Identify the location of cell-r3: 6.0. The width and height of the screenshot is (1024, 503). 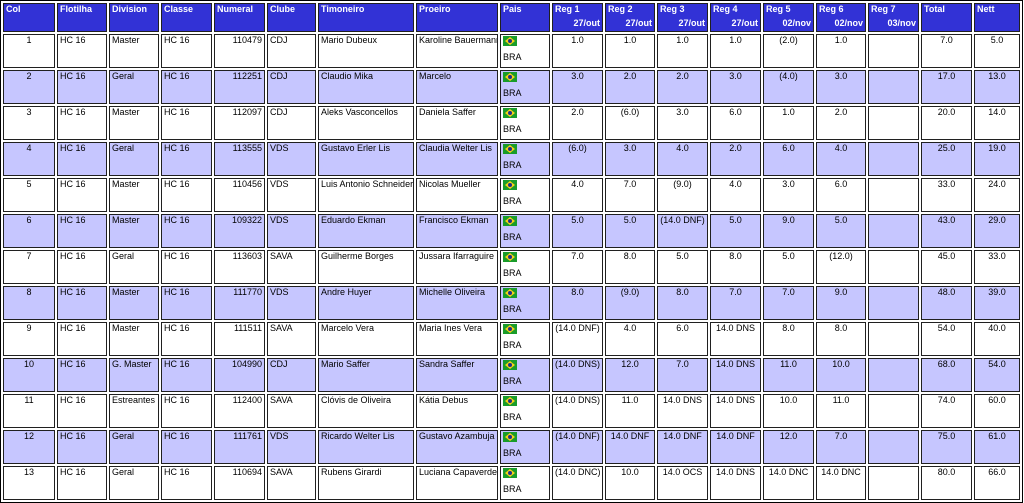
(682, 339).